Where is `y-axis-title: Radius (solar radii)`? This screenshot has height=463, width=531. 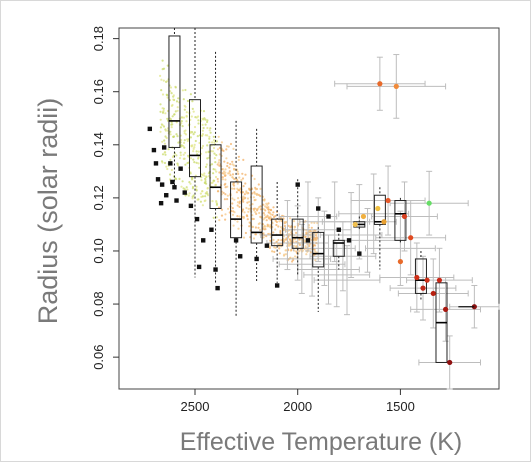 y-axis-title: Radius (solar radii) is located at coordinates (48, 211).